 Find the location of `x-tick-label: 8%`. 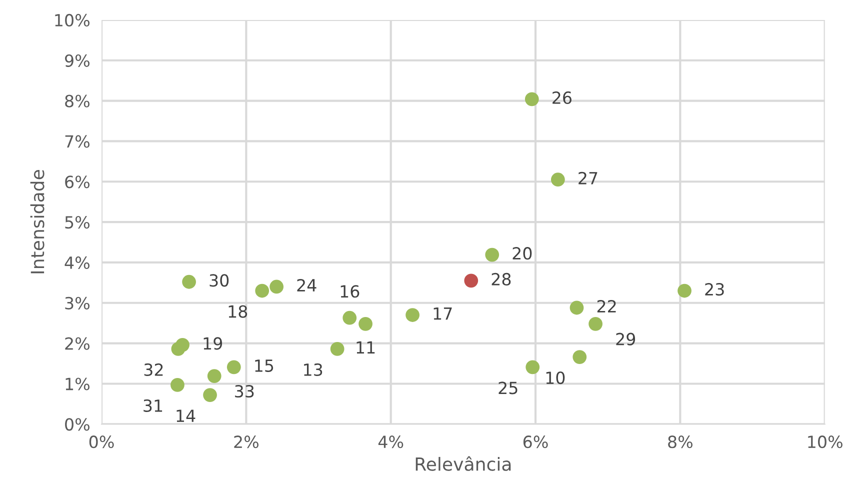

x-tick-label: 8% is located at coordinates (680, 442).